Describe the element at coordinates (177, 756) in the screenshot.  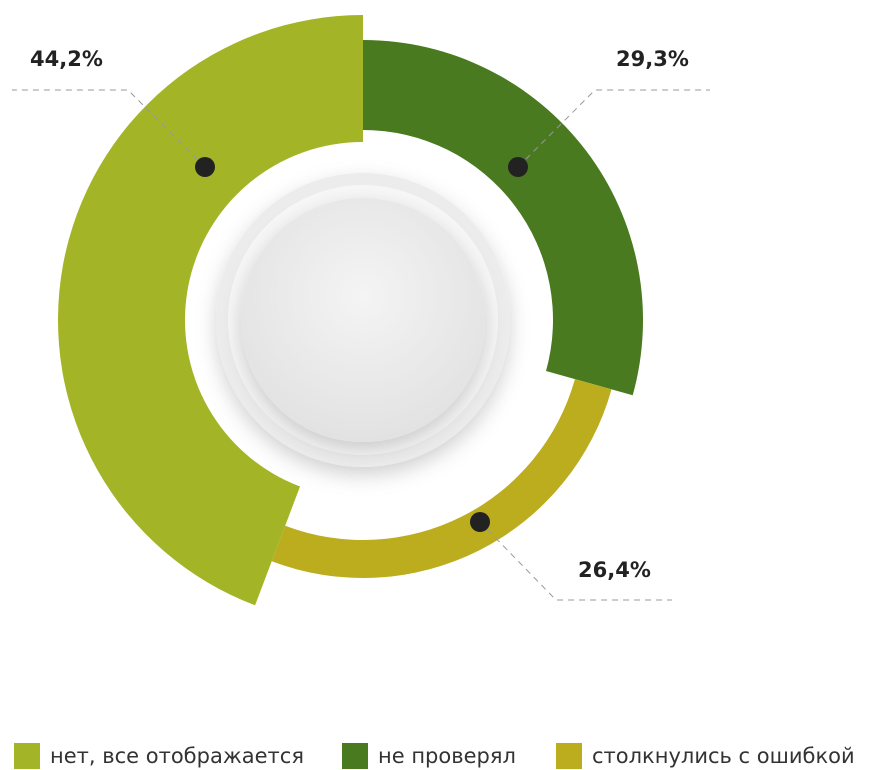
I see `legend-label: нет, все отображается` at that location.